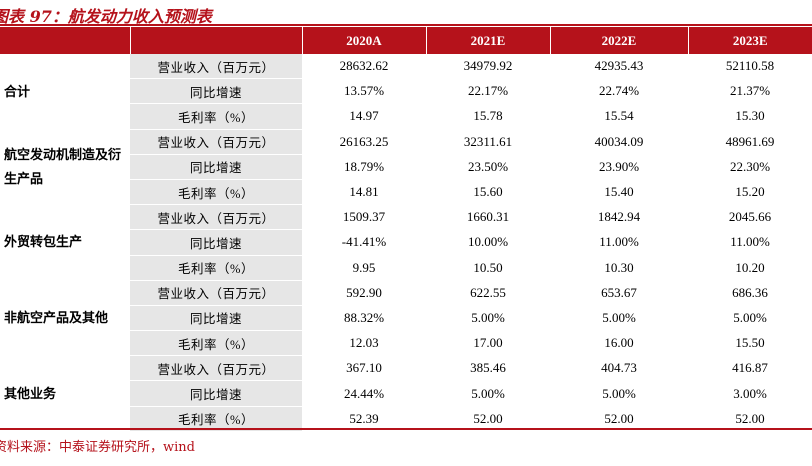 The width and height of the screenshot is (812, 466). I want to click on table-cell: 10.00%, so click(488, 242).